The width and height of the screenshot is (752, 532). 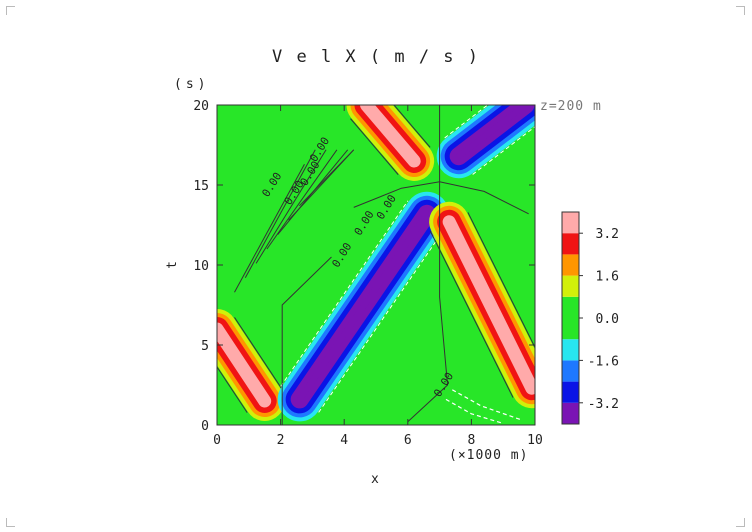 I want to click on x-axis-unit: (×1000 m), so click(x=489, y=455).